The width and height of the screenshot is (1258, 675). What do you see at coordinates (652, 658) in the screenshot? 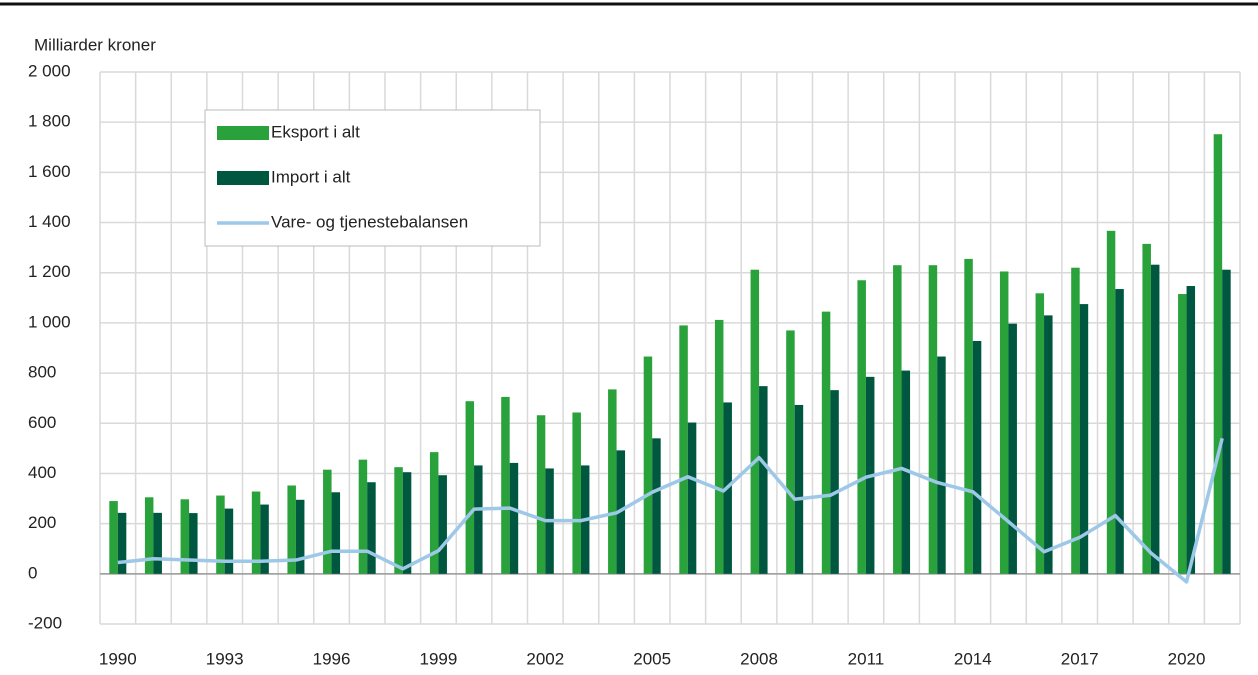
I see `x-tick-label: 2005` at bounding box center [652, 658].